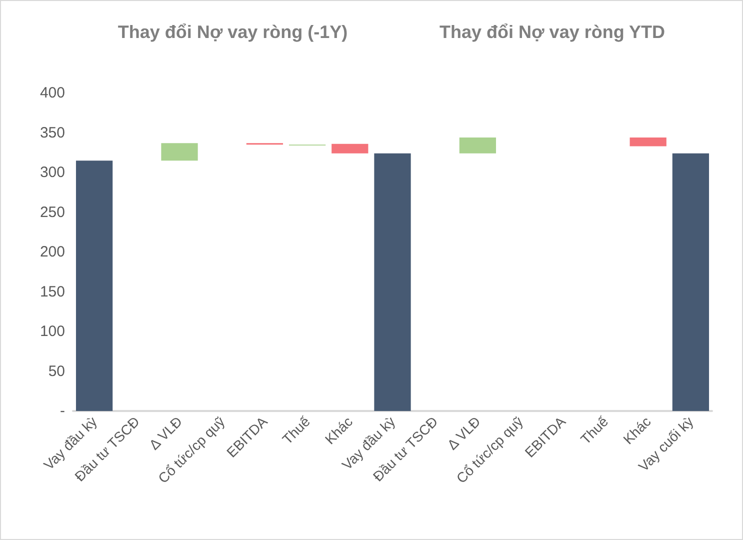 The width and height of the screenshot is (743, 540). Describe the element at coordinates (56, 371) in the screenshot. I see `y-tick-label: 50` at that location.